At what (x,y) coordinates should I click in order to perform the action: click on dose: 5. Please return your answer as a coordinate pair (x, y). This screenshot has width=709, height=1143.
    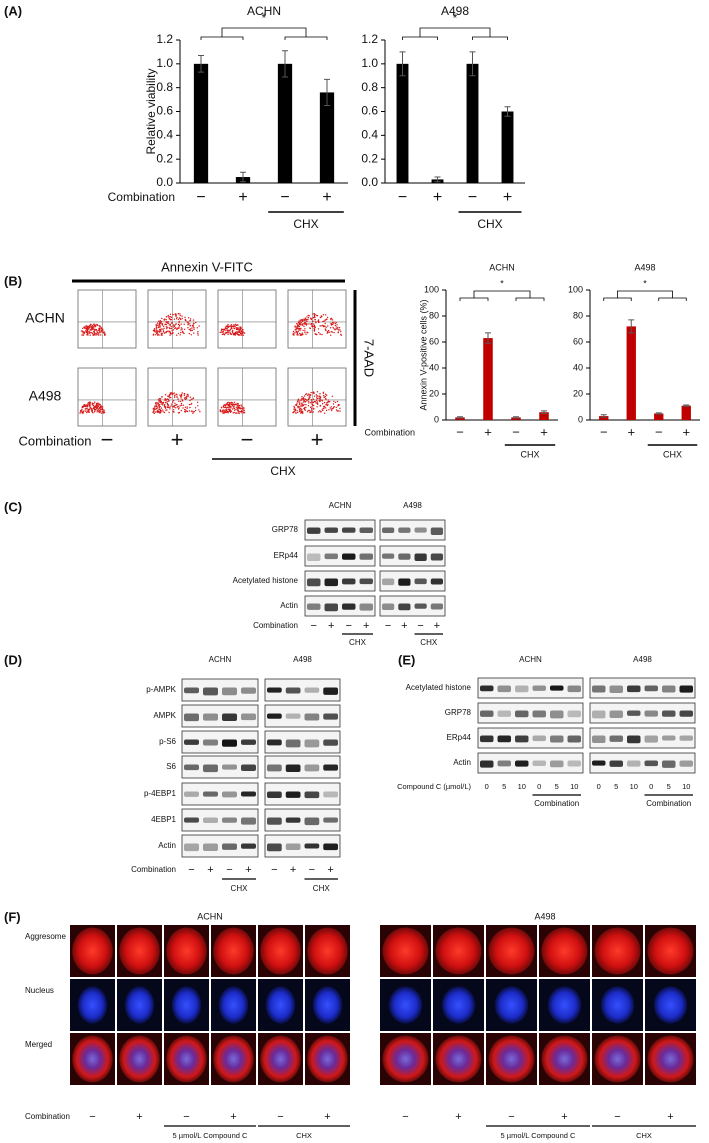
    Looking at the image, I should click on (616, 786).